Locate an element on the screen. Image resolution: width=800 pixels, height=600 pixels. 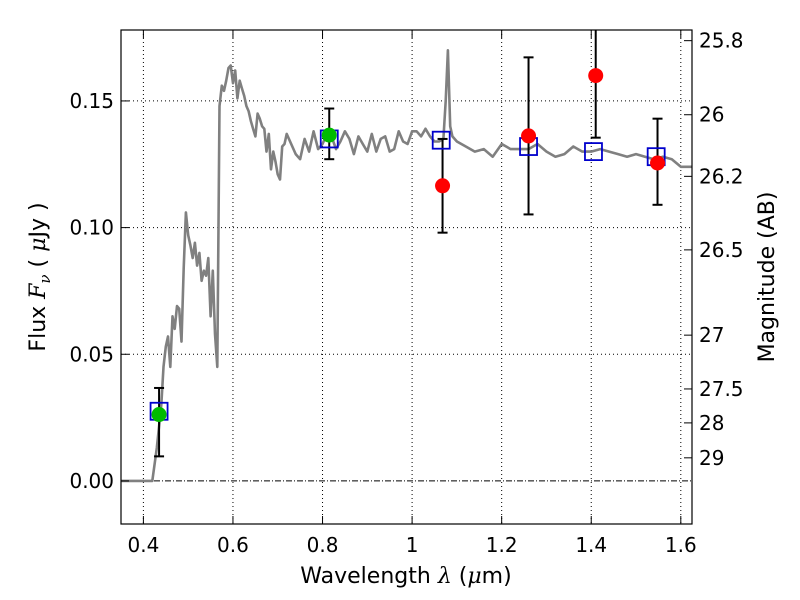
y2-tick-label: 26.2 is located at coordinates (721, 176).